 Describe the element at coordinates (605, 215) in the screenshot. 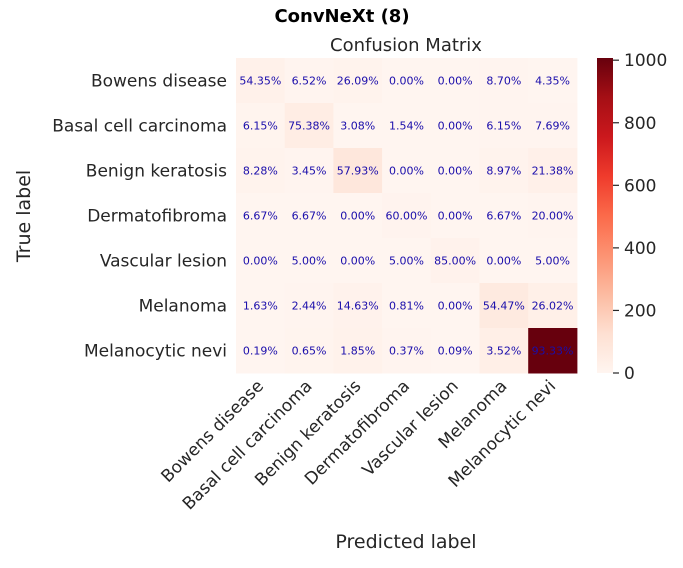

I see `colorbar` at that location.